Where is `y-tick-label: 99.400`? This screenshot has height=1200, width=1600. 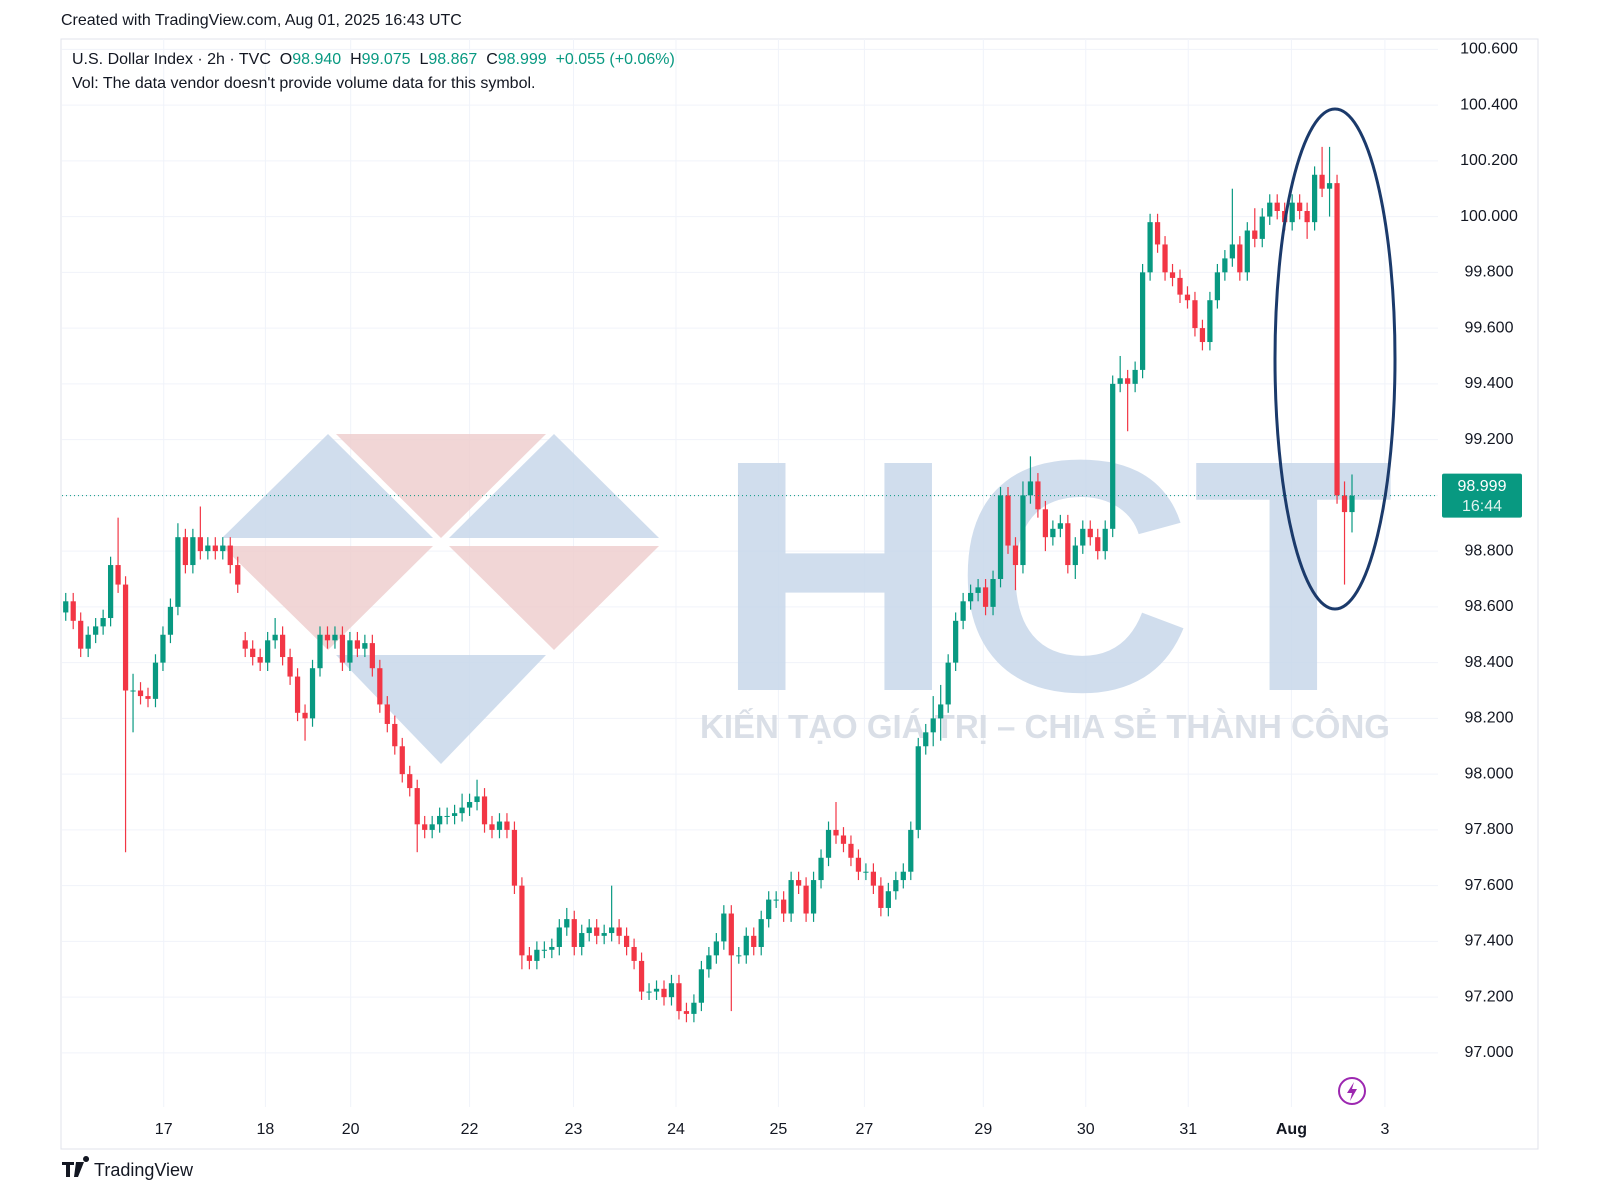
y-tick-label: 99.400 is located at coordinates (1489, 383).